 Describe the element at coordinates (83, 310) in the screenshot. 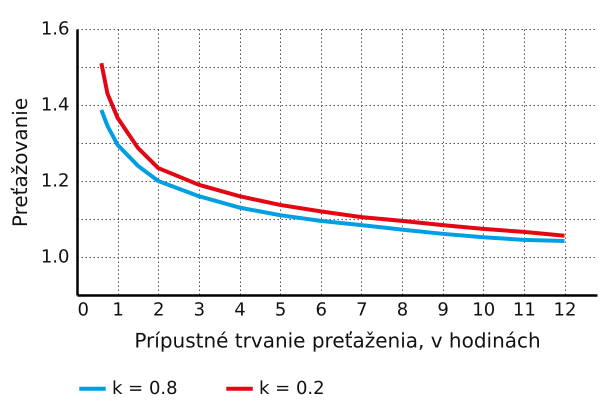

I see `x-tick-label: 0` at that location.